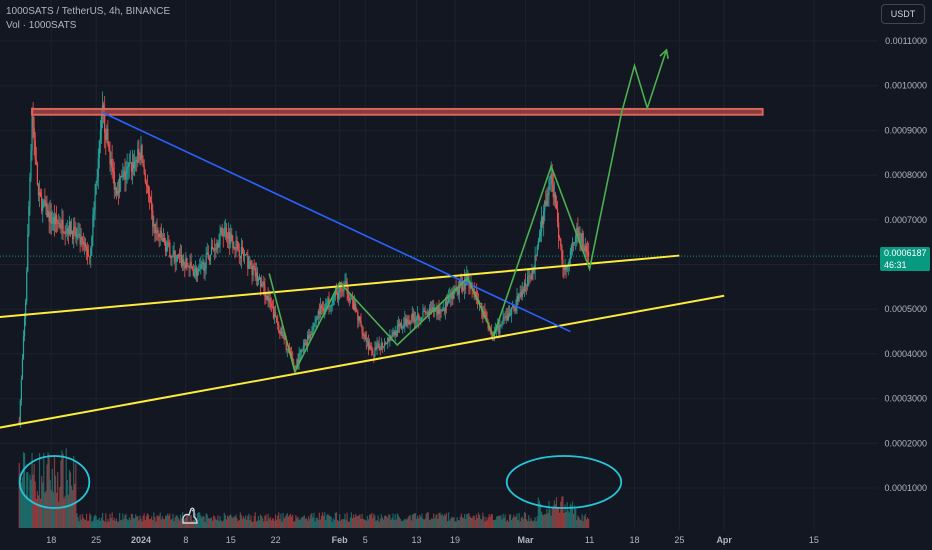  What do you see at coordinates (466, 540) in the screenshot?
I see `time-axis: 18 25 2024 8 15 22 Feb 5 13 19 Mar 11 18 25 Apr 15` at bounding box center [466, 540].